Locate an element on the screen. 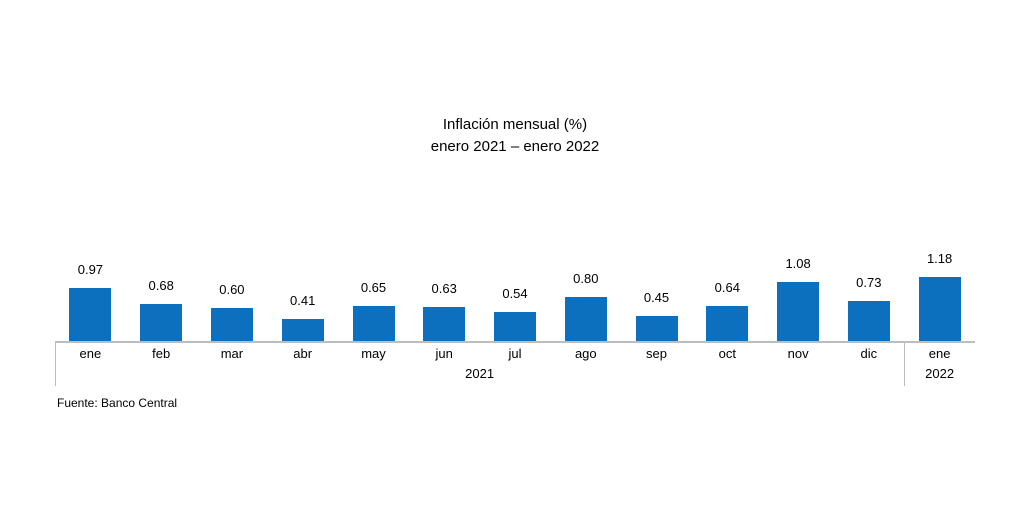 The image size is (1024, 512). bar-value-label: 0.65 is located at coordinates (373, 287).